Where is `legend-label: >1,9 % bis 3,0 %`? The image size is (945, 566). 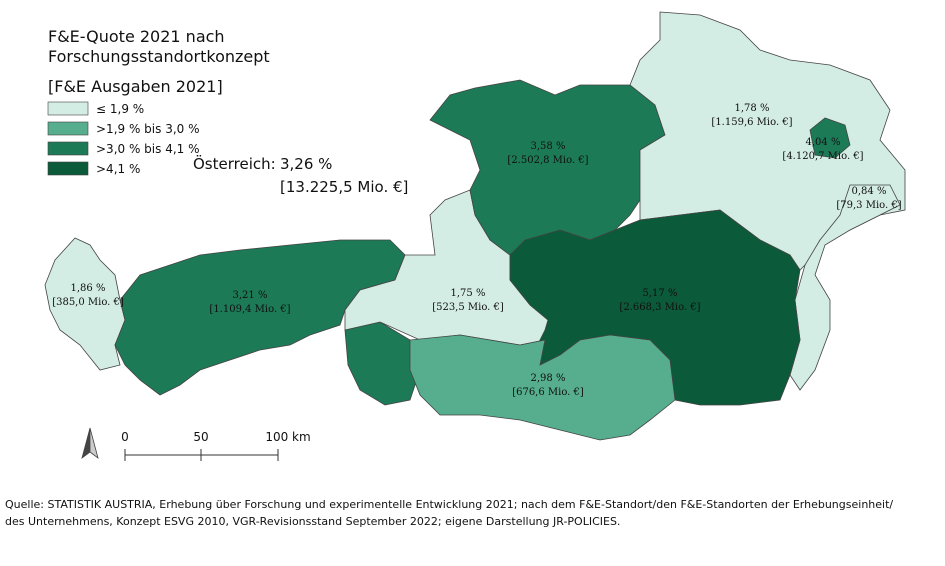
legend-label: >1,9 % bis 3,0 % is located at coordinates (148, 129).